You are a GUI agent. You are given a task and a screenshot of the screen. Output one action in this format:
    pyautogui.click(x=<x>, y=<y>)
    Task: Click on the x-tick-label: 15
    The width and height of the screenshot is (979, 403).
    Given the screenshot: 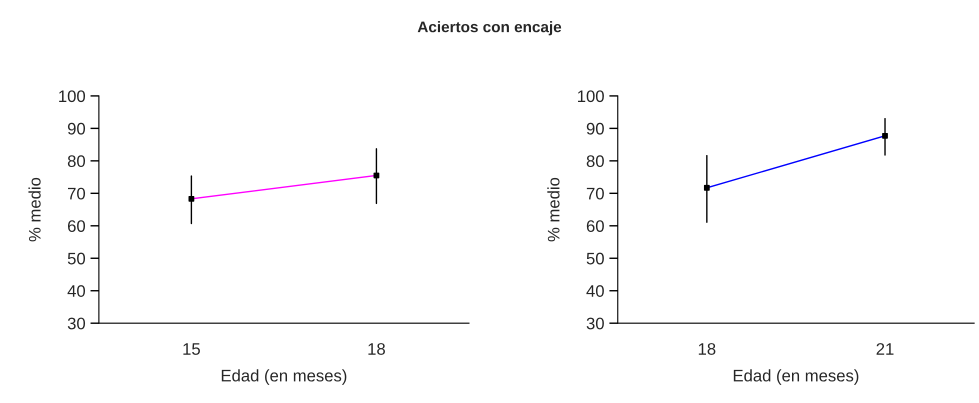 What is the action you would take?
    pyautogui.click(x=191, y=349)
    